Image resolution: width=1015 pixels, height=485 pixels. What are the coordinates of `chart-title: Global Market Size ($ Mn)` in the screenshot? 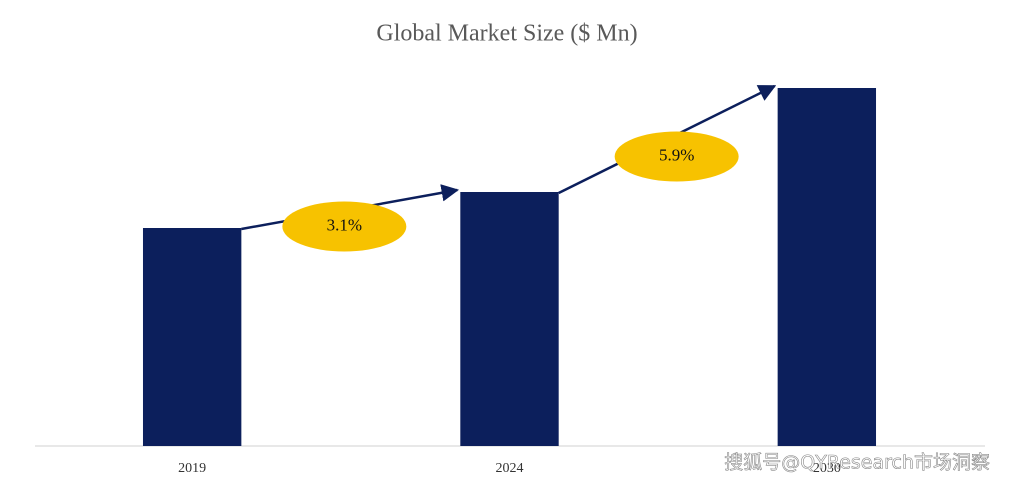 It's located at (506, 34).